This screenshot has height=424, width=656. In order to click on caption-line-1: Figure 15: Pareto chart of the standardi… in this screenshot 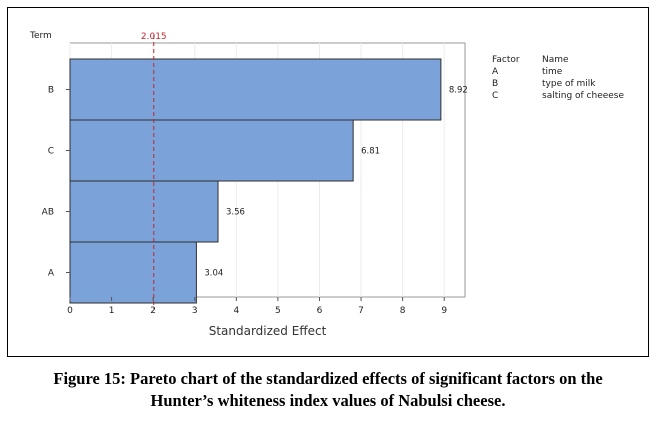, I will do `click(328, 378)`.